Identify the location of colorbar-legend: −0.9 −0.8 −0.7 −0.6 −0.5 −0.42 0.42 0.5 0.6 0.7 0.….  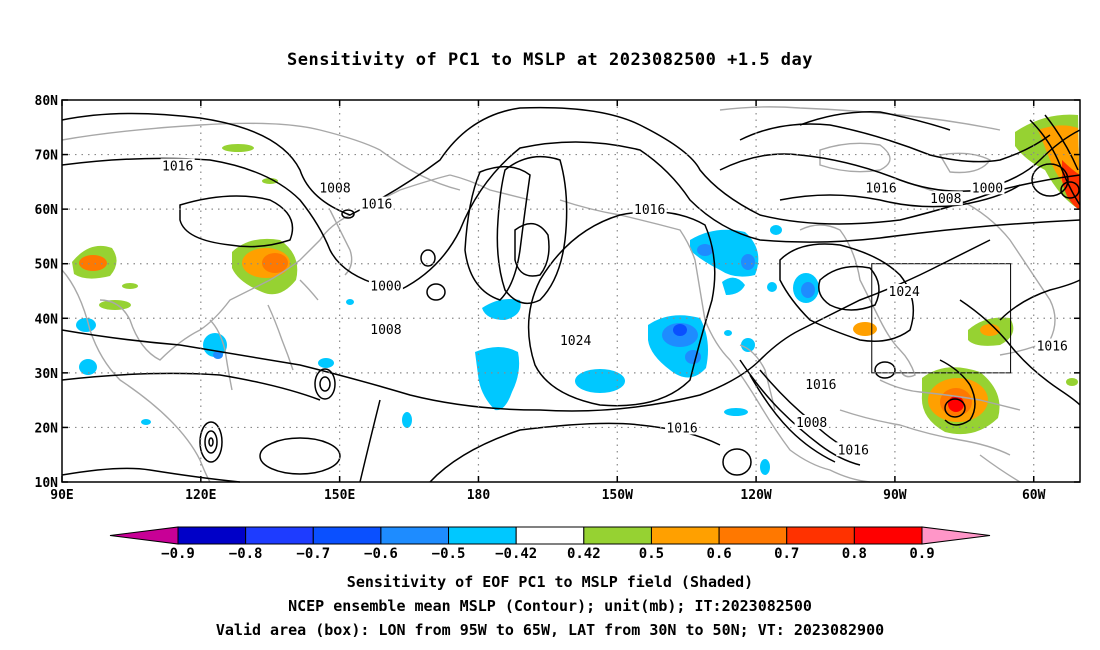
(550, 544).